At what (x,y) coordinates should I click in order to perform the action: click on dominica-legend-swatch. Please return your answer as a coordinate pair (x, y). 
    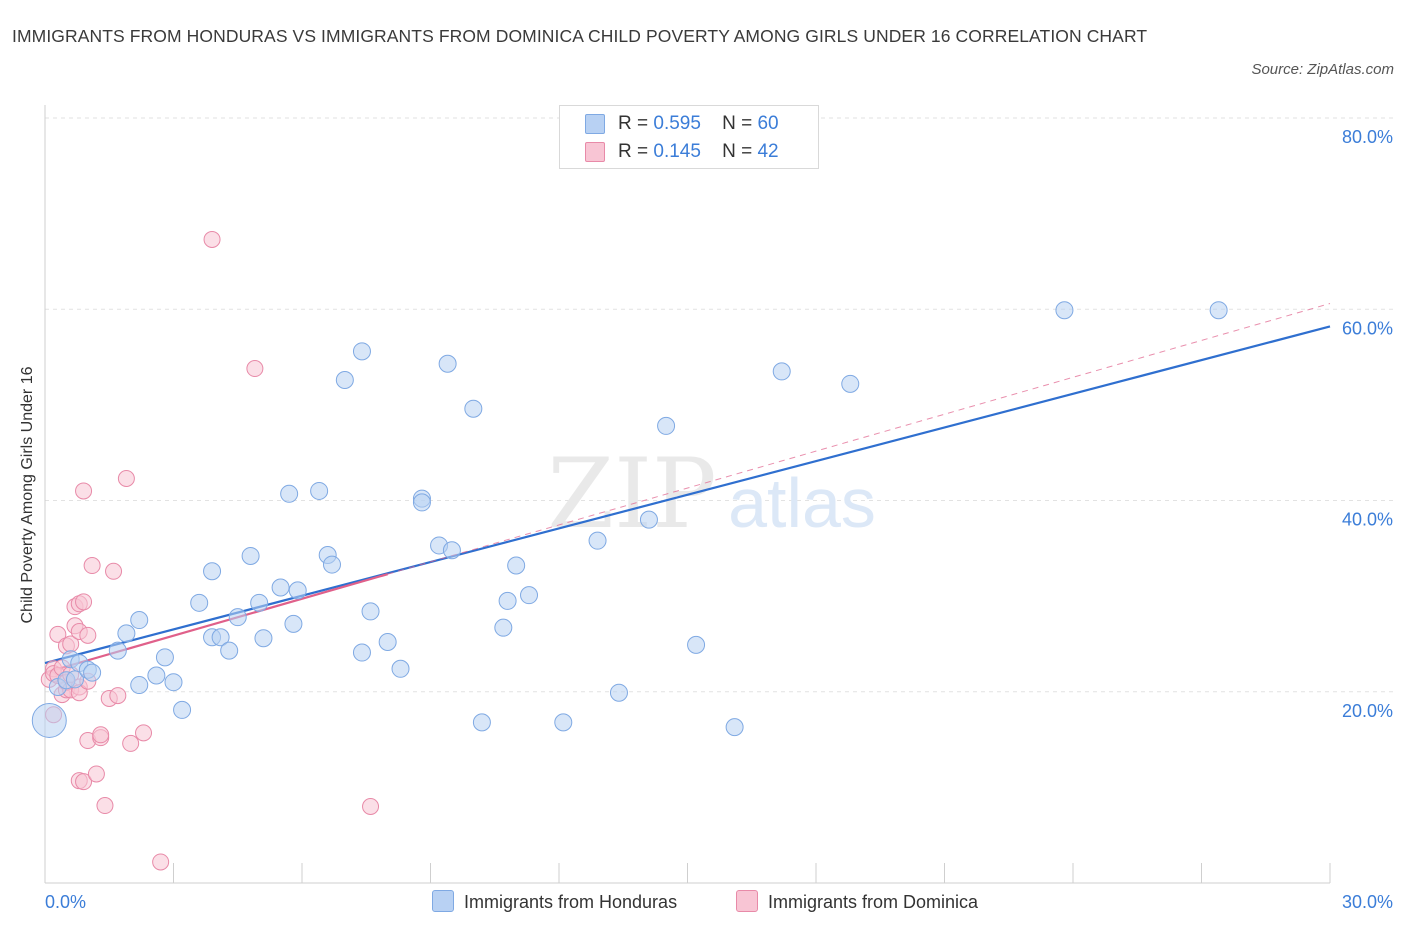
    Looking at the image, I should click on (747, 901).